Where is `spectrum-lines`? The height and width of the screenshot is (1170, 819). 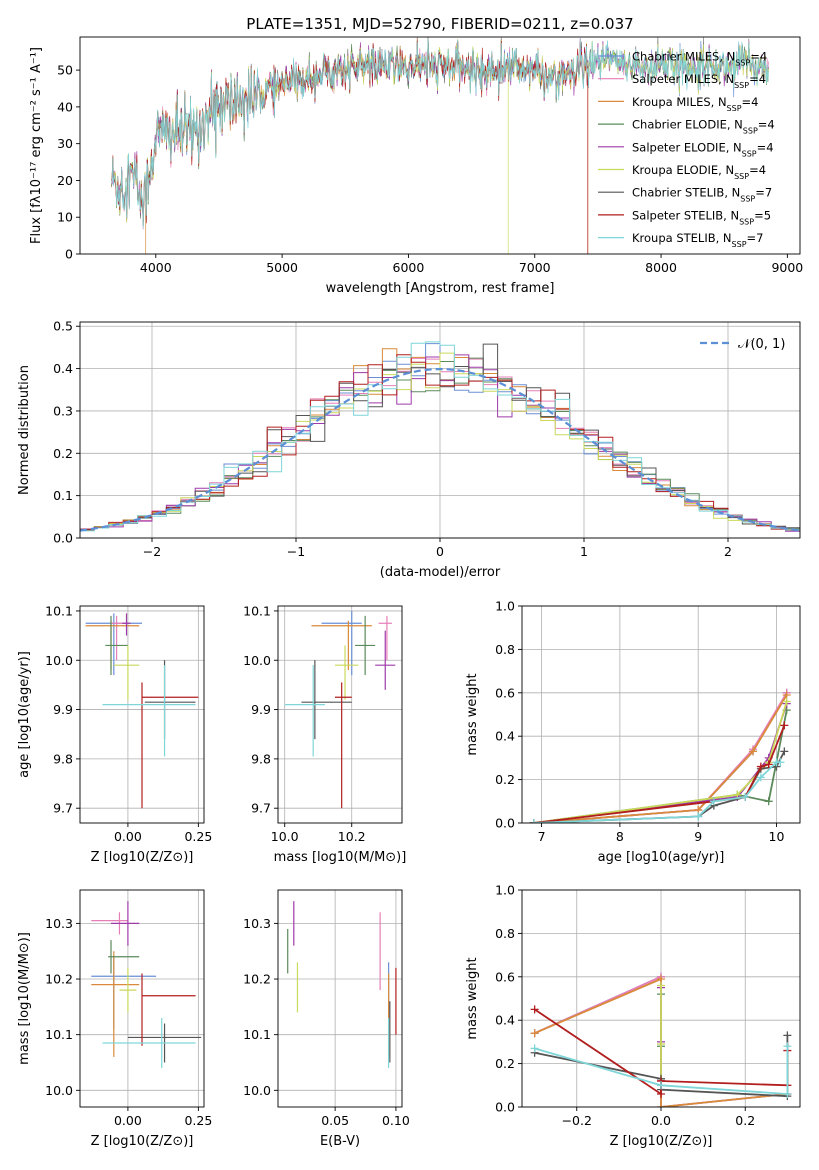
spectrum-lines is located at coordinates (440, 145).